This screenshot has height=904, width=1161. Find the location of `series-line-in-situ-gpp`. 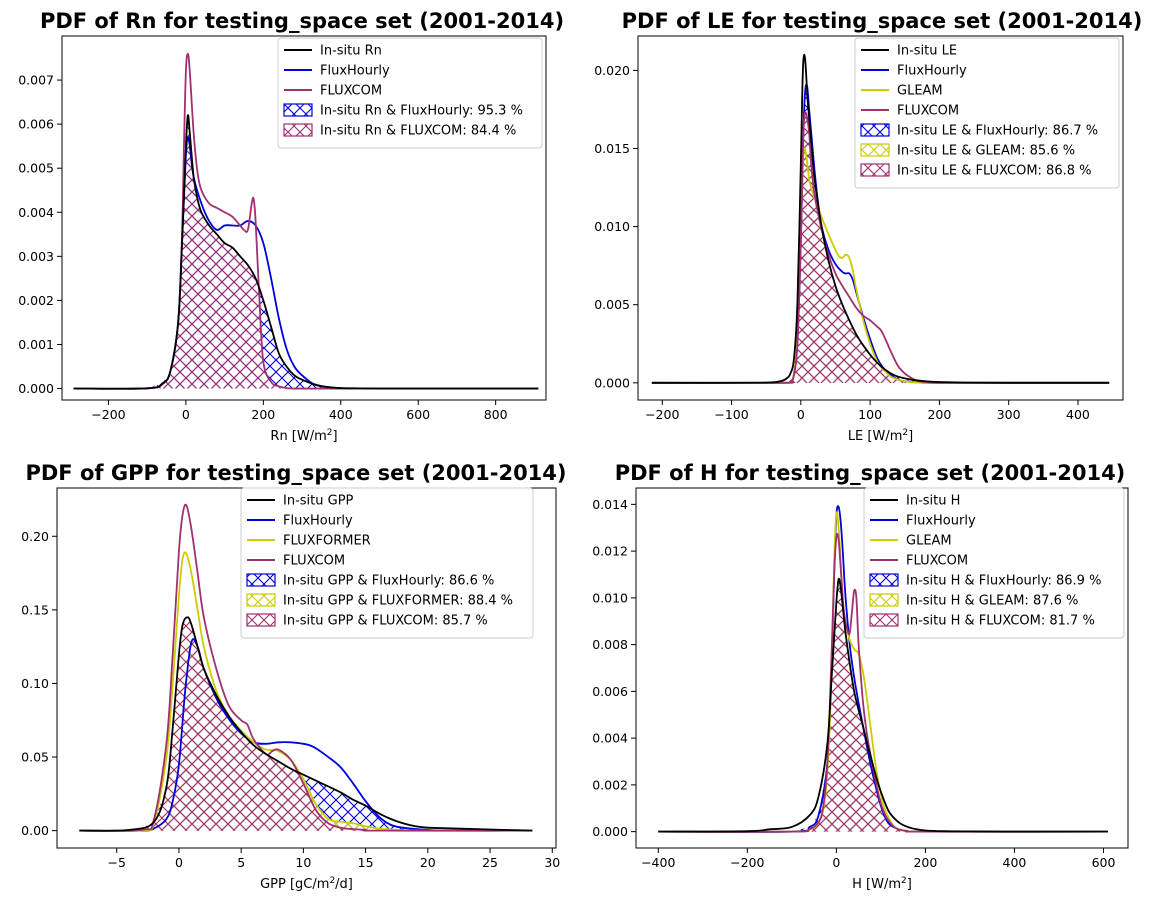

series-line-in-situ-gpp is located at coordinates (306, 724).